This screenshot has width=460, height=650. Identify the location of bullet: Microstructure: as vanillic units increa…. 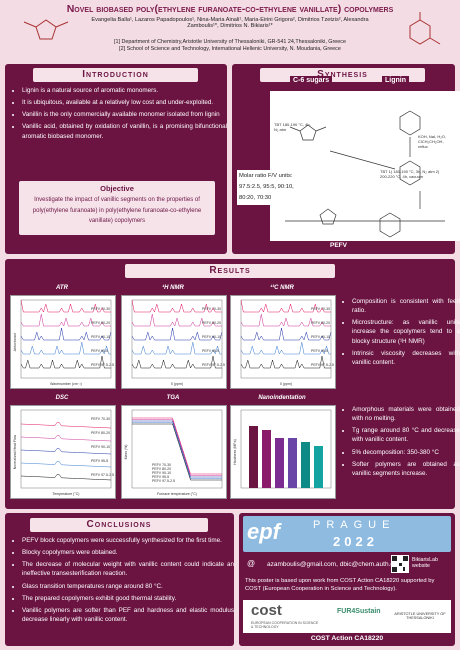
(406, 331).